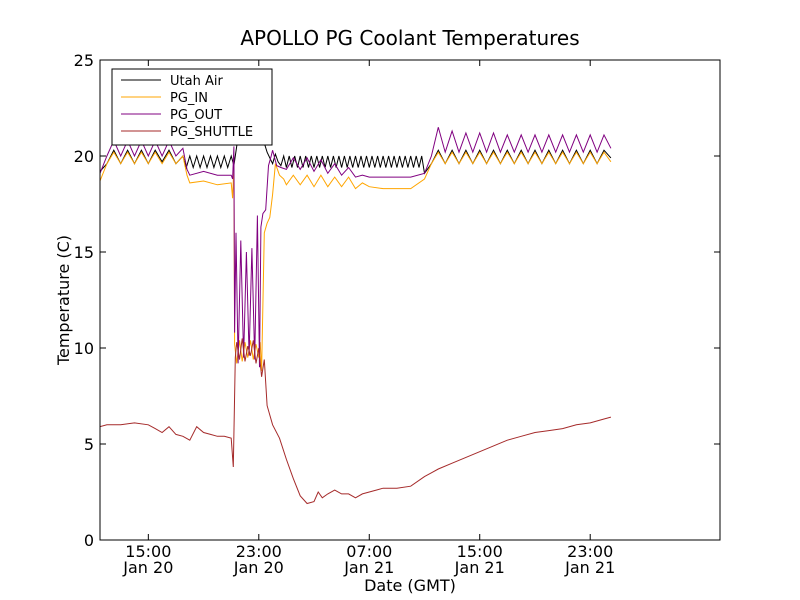 This screenshot has height=600, width=800. I want to click on legend-label-utah-air: Utah Air, so click(196, 81).